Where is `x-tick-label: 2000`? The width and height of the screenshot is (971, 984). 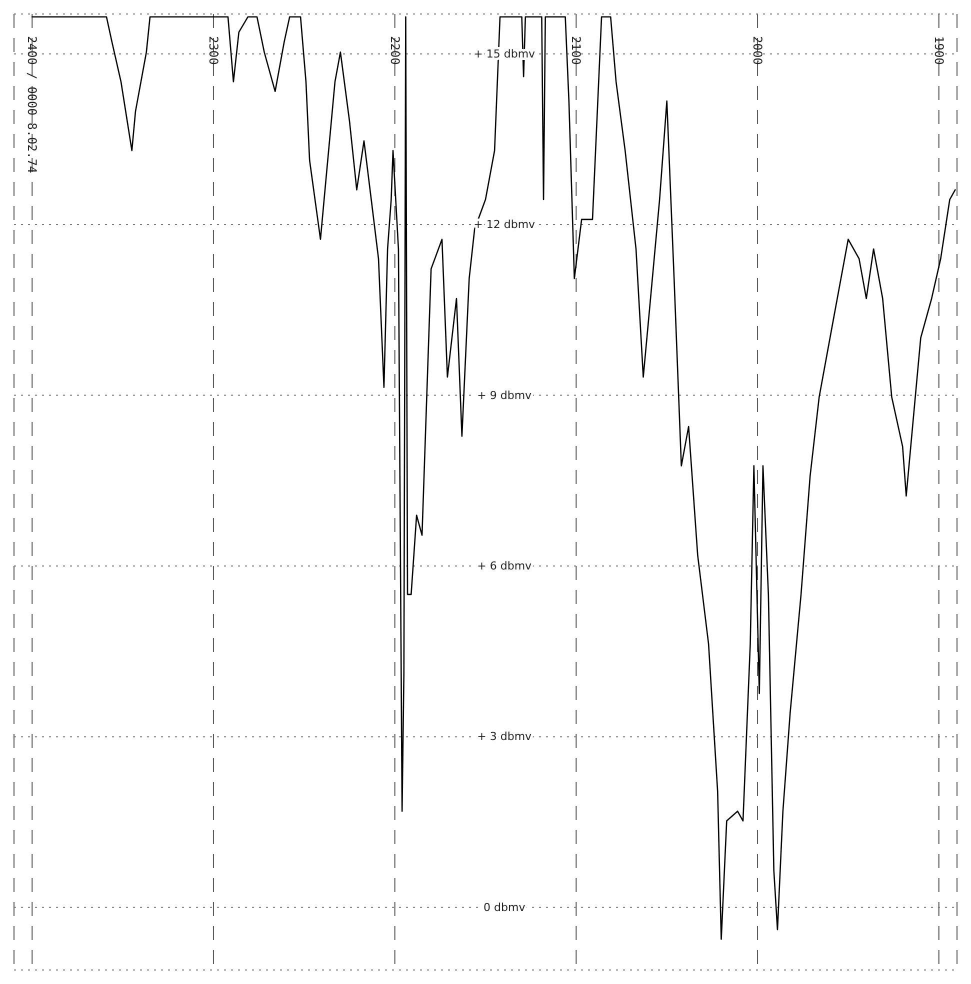 x-tick-label: 2000 is located at coordinates (757, 50).